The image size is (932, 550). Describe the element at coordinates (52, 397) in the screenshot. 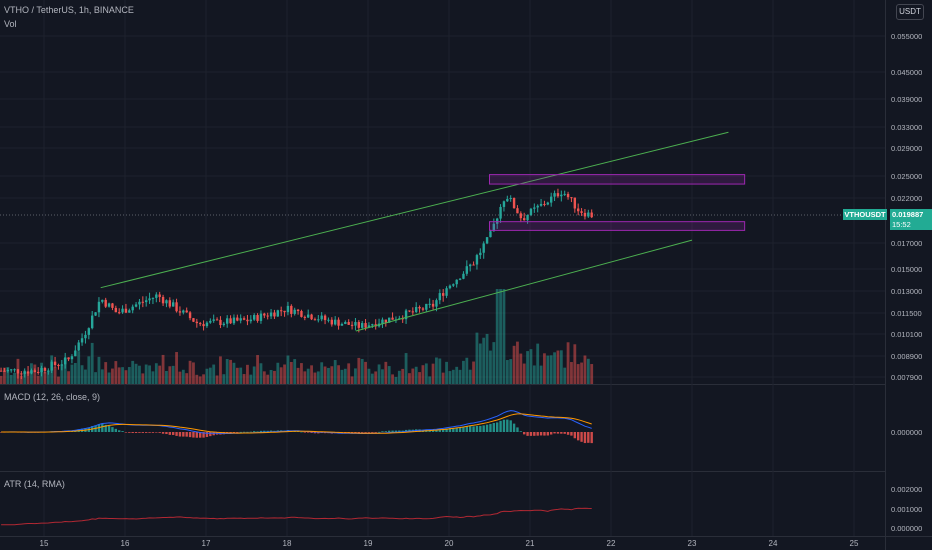

I see `macd-label: MACD (12, 26, close, 9)` at that location.